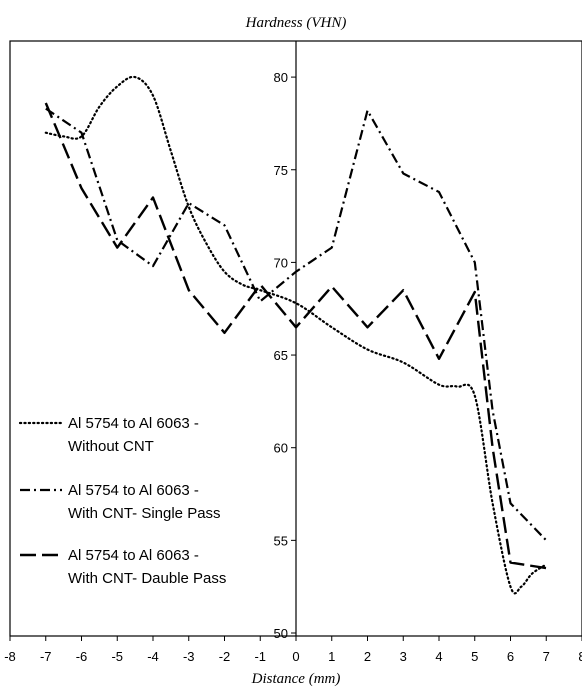 This screenshot has width=582, height=692. What do you see at coordinates (46, 656) in the screenshot?
I see `x-tick-label: -7` at bounding box center [46, 656].